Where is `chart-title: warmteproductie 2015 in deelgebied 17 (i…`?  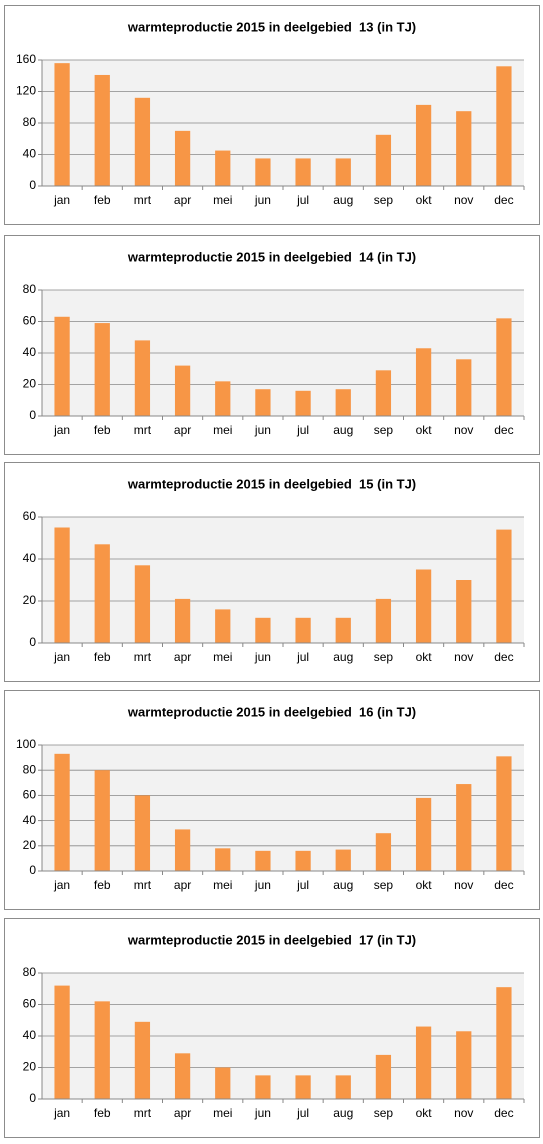
chart-title: warmteproductie 2015 in deelgebied 17 (i… is located at coordinates (271, 939).